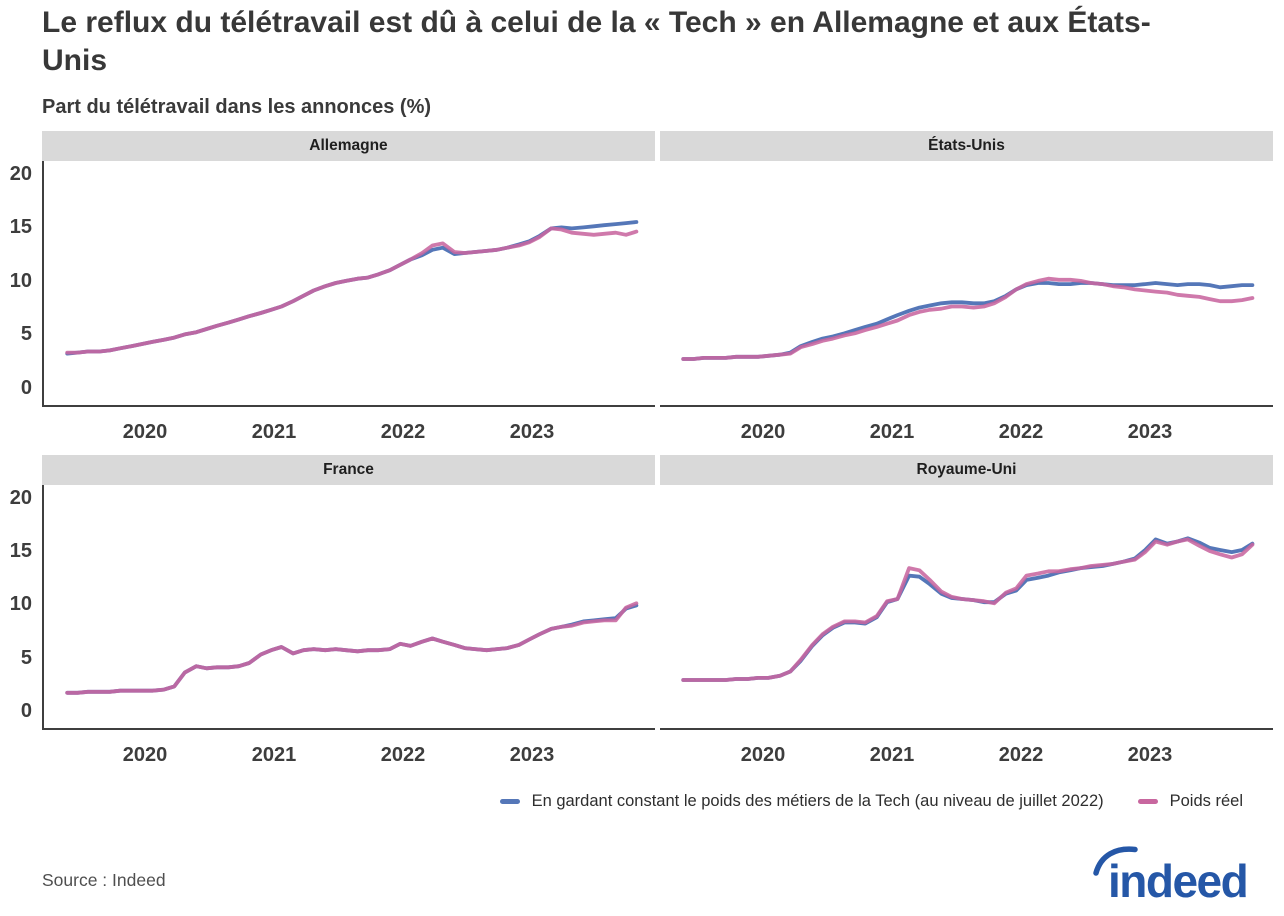  I want to click on y-axis-labels-top: 20 15 10 5 0, so click(18, 283).